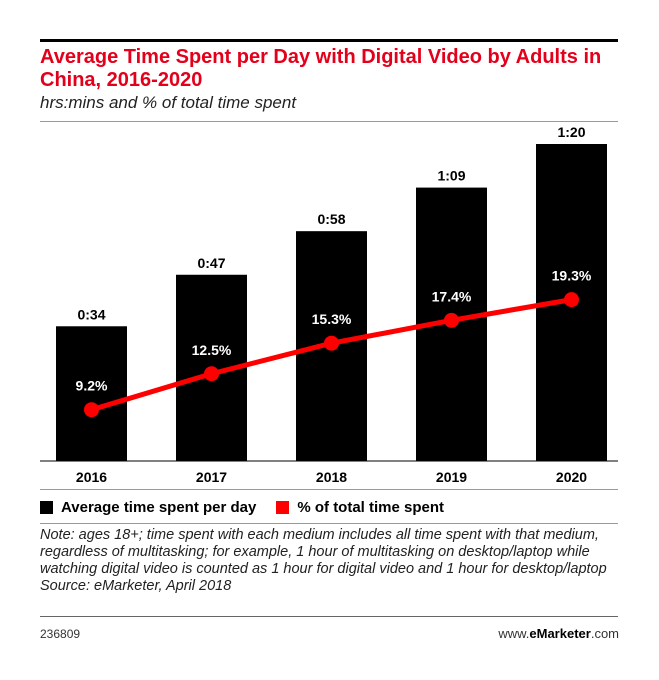  I want to click on chart-id: 236809, so click(60, 634).